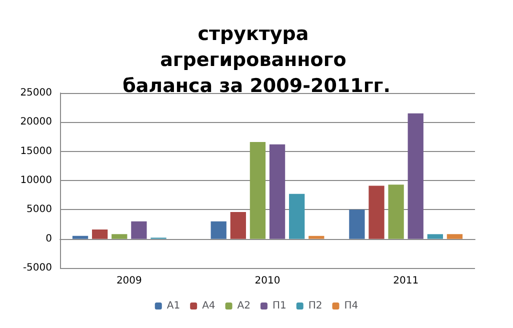  What do you see at coordinates (36, 180) in the screenshot?
I see `y-tick-label: 10000` at bounding box center [36, 180].